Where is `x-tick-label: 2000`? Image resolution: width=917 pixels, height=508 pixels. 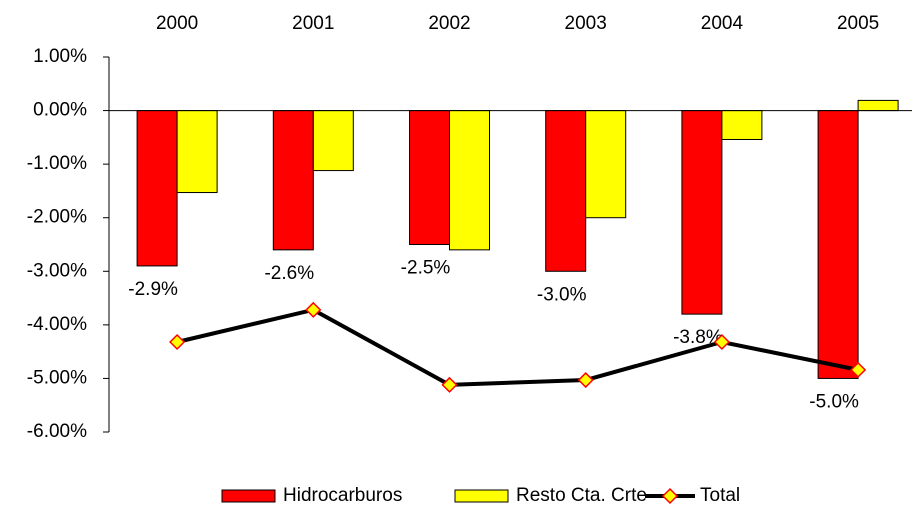
x-tick-label: 2000 is located at coordinates (177, 23).